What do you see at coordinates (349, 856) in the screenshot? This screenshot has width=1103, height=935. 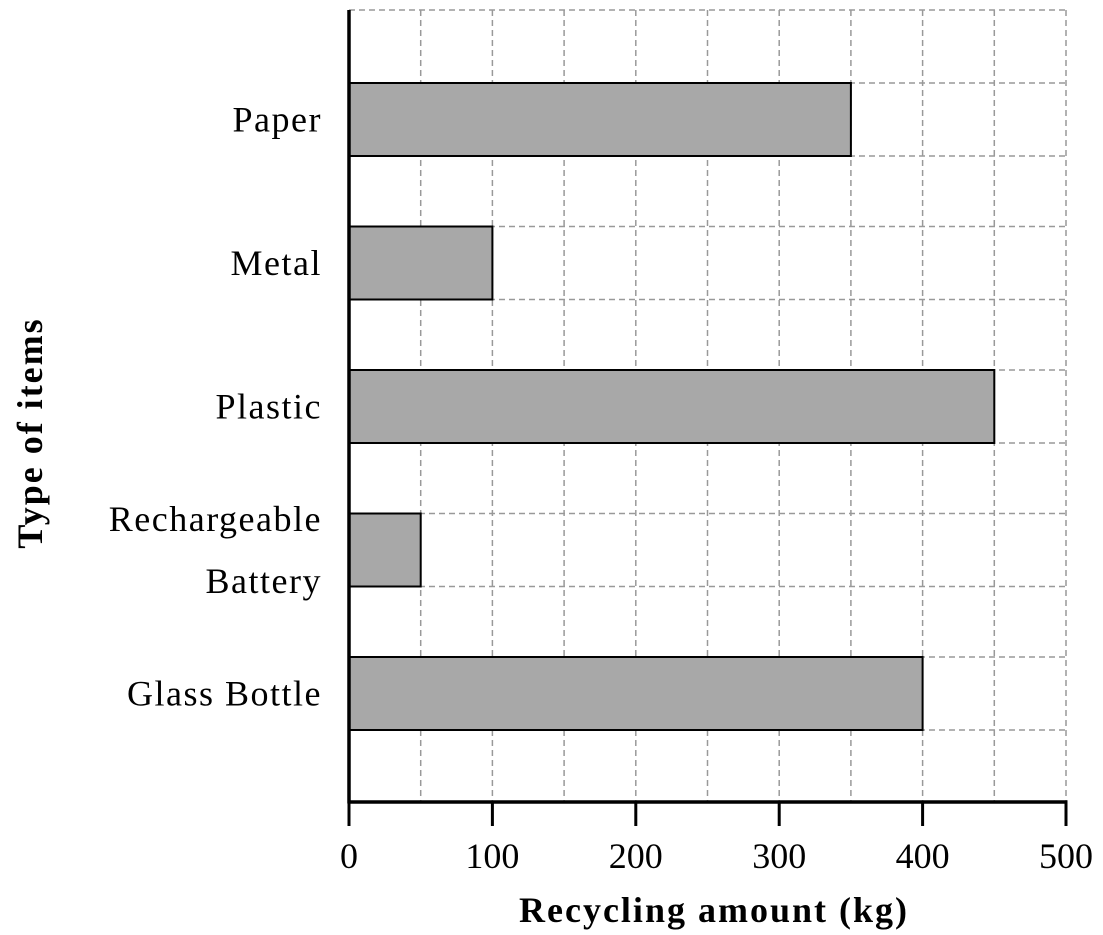 I see `x-tick-label: 0` at bounding box center [349, 856].